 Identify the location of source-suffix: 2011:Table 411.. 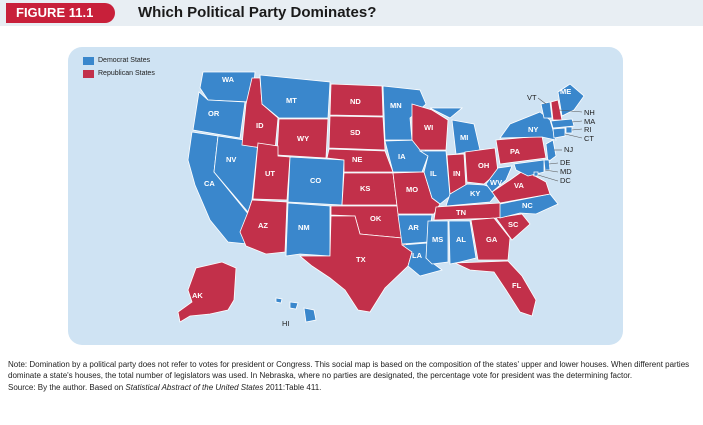
(292, 387).